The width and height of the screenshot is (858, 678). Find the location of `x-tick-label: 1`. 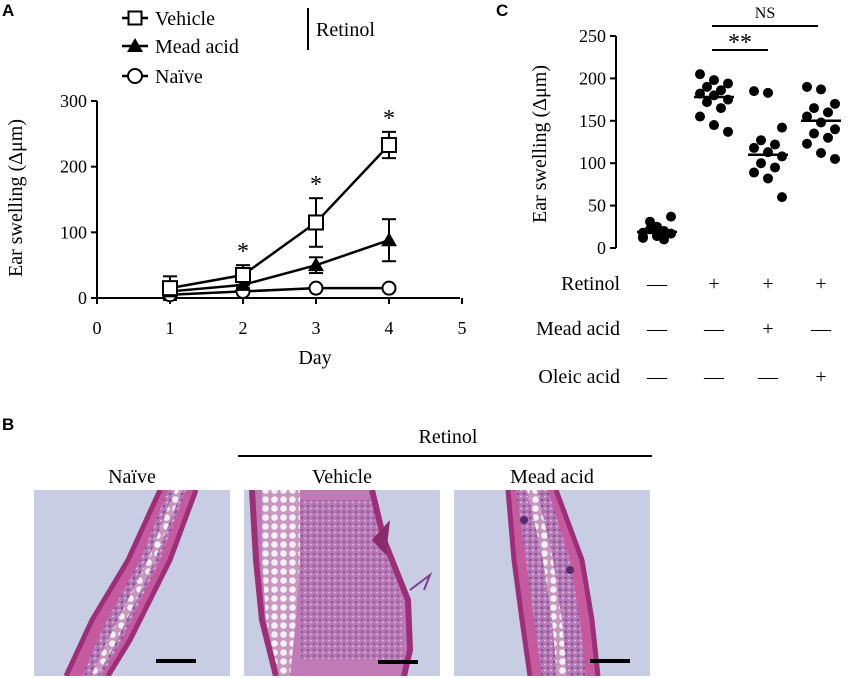

x-tick-label: 1 is located at coordinates (170, 328).